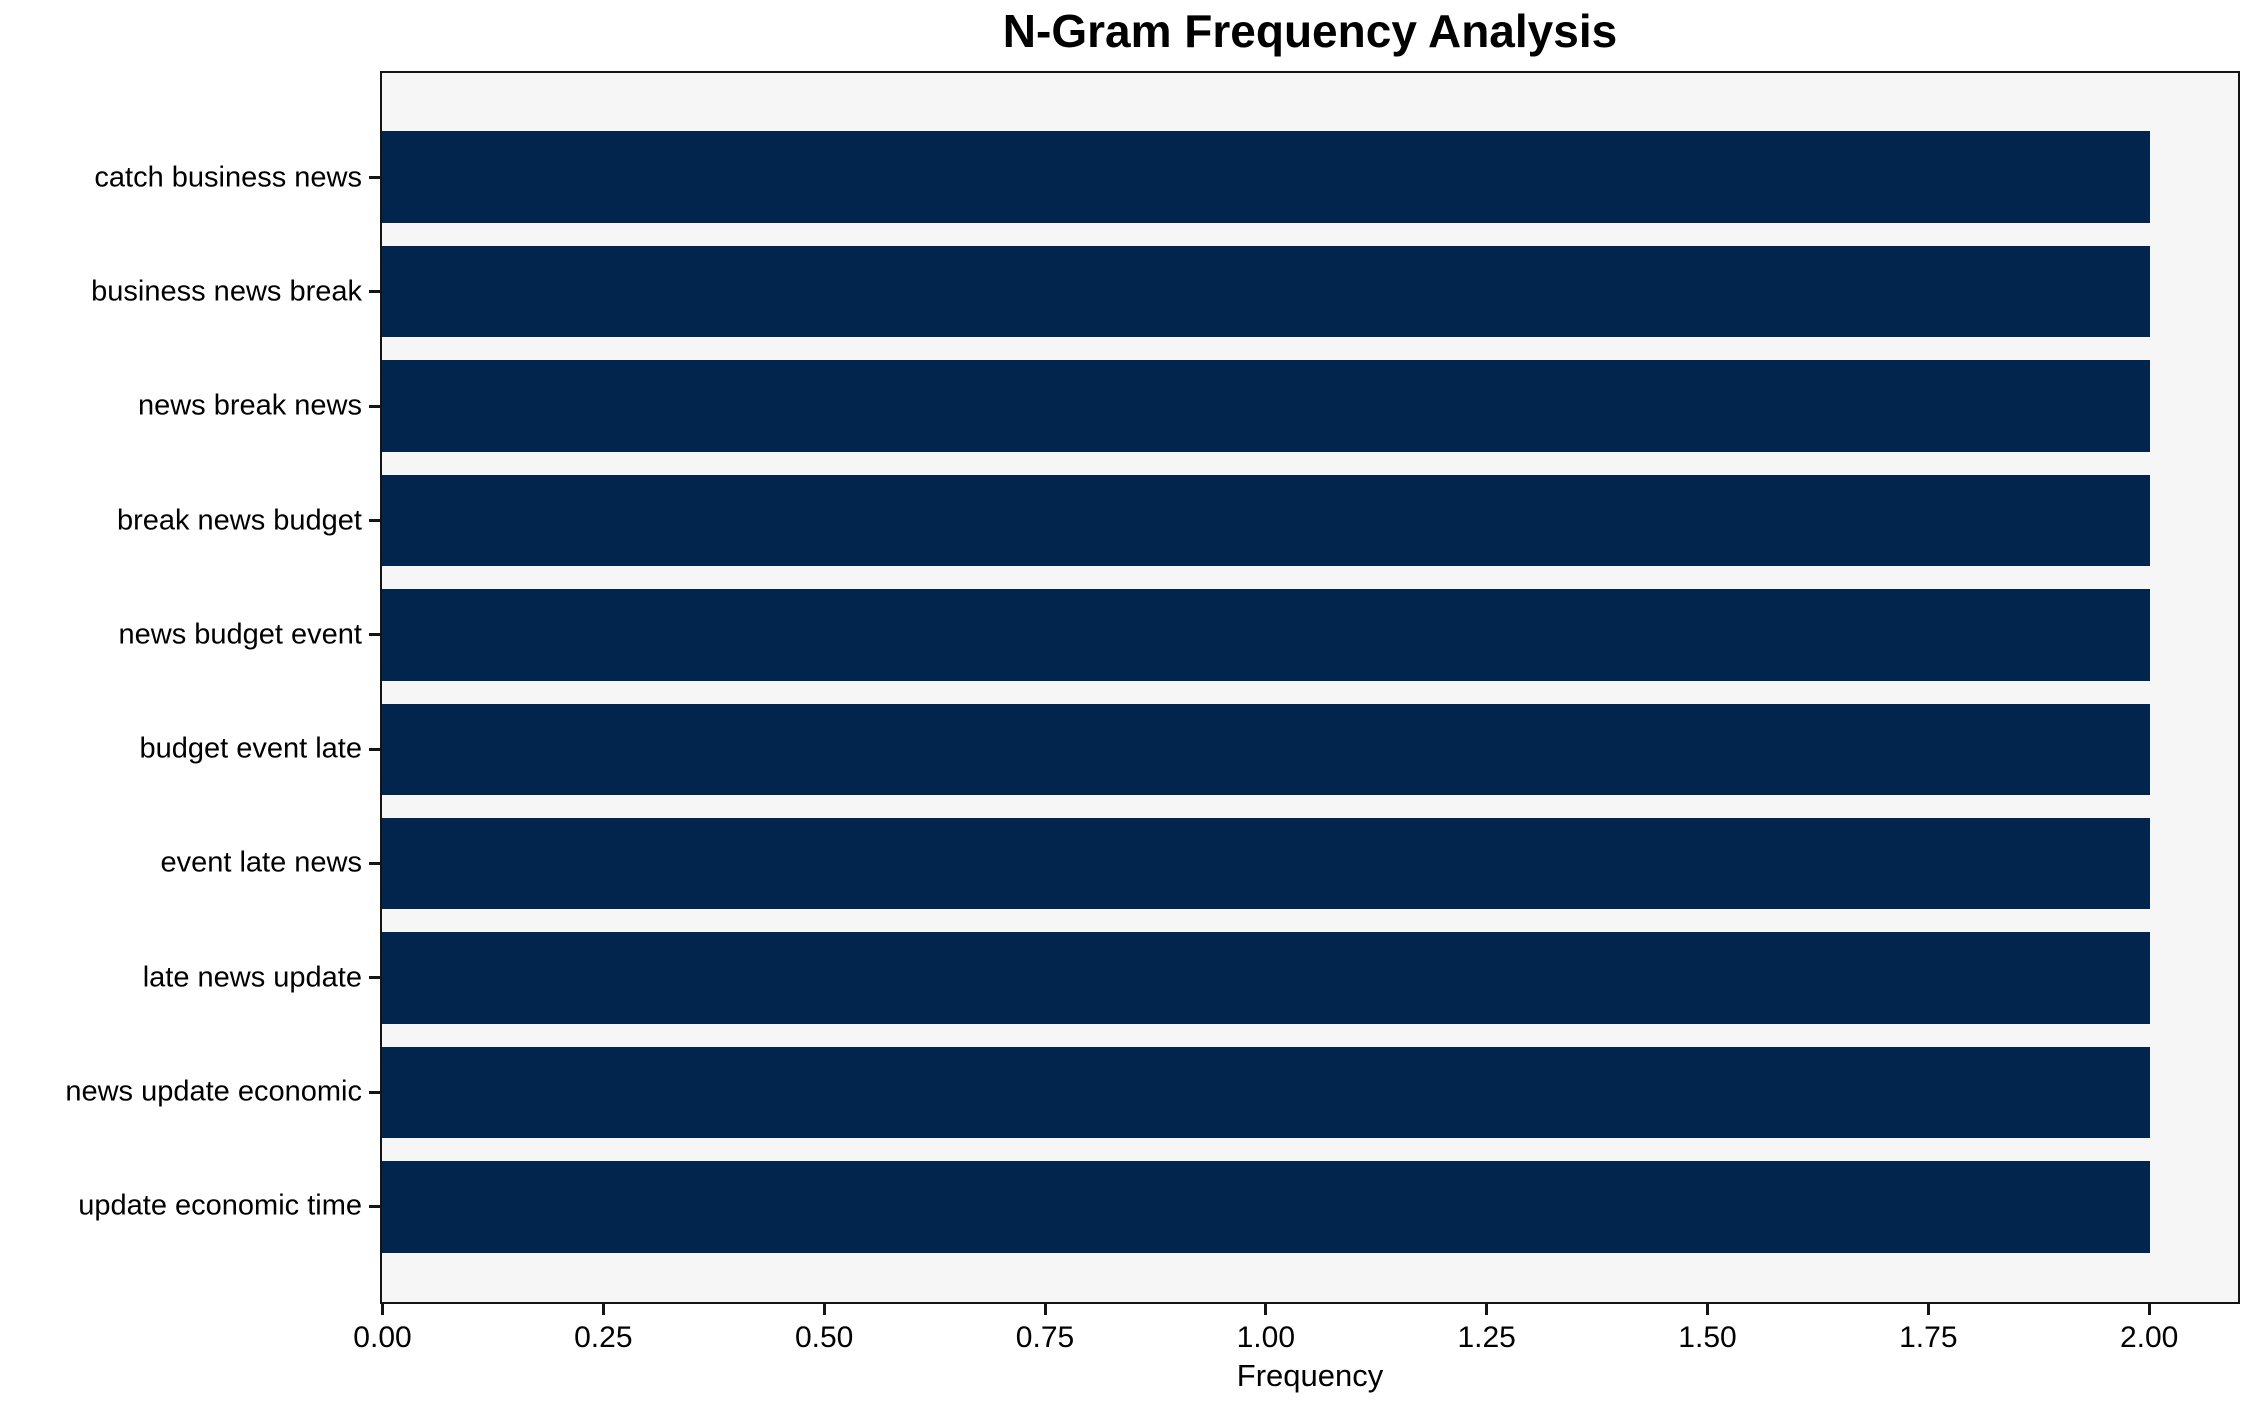 The image size is (2260, 1414). Describe the element at coordinates (603, 1337) in the screenshot. I see `x-tick-label: 0.25` at that location.